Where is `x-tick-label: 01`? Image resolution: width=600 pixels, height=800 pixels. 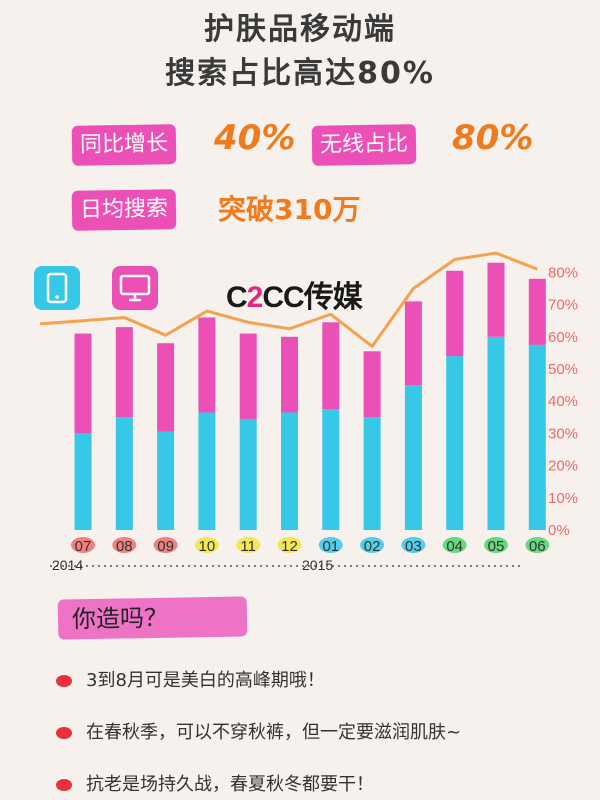
x-tick-label: 01 is located at coordinates (330, 546).